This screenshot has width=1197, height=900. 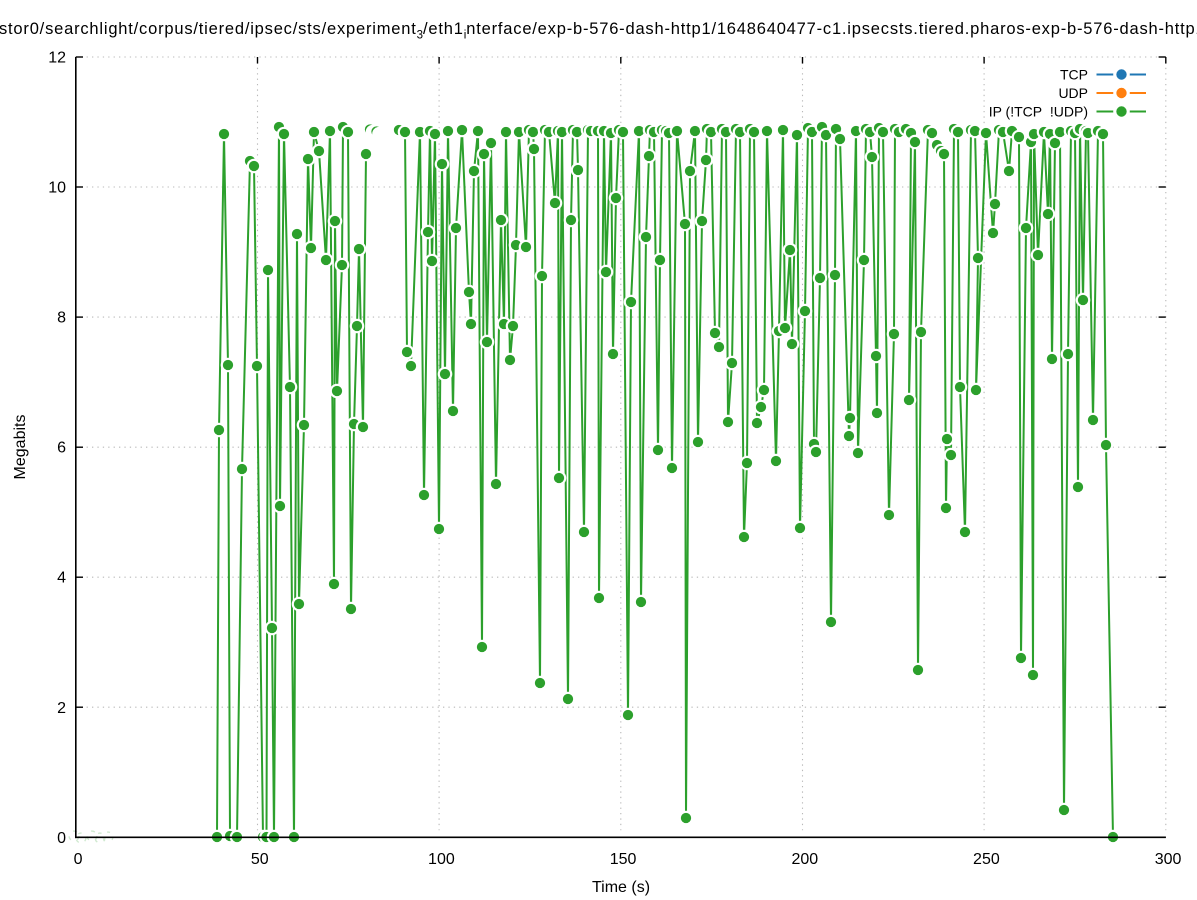 I want to click on svg-text: 150, so click(x=623, y=859).